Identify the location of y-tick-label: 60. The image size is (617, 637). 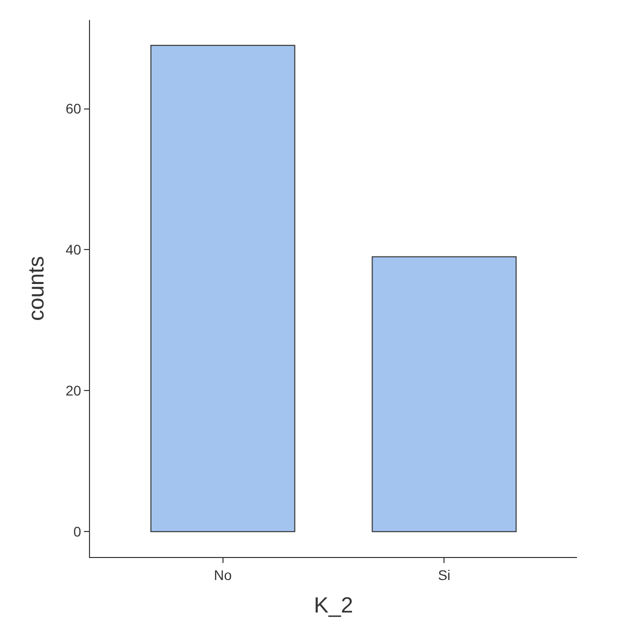
(74, 108).